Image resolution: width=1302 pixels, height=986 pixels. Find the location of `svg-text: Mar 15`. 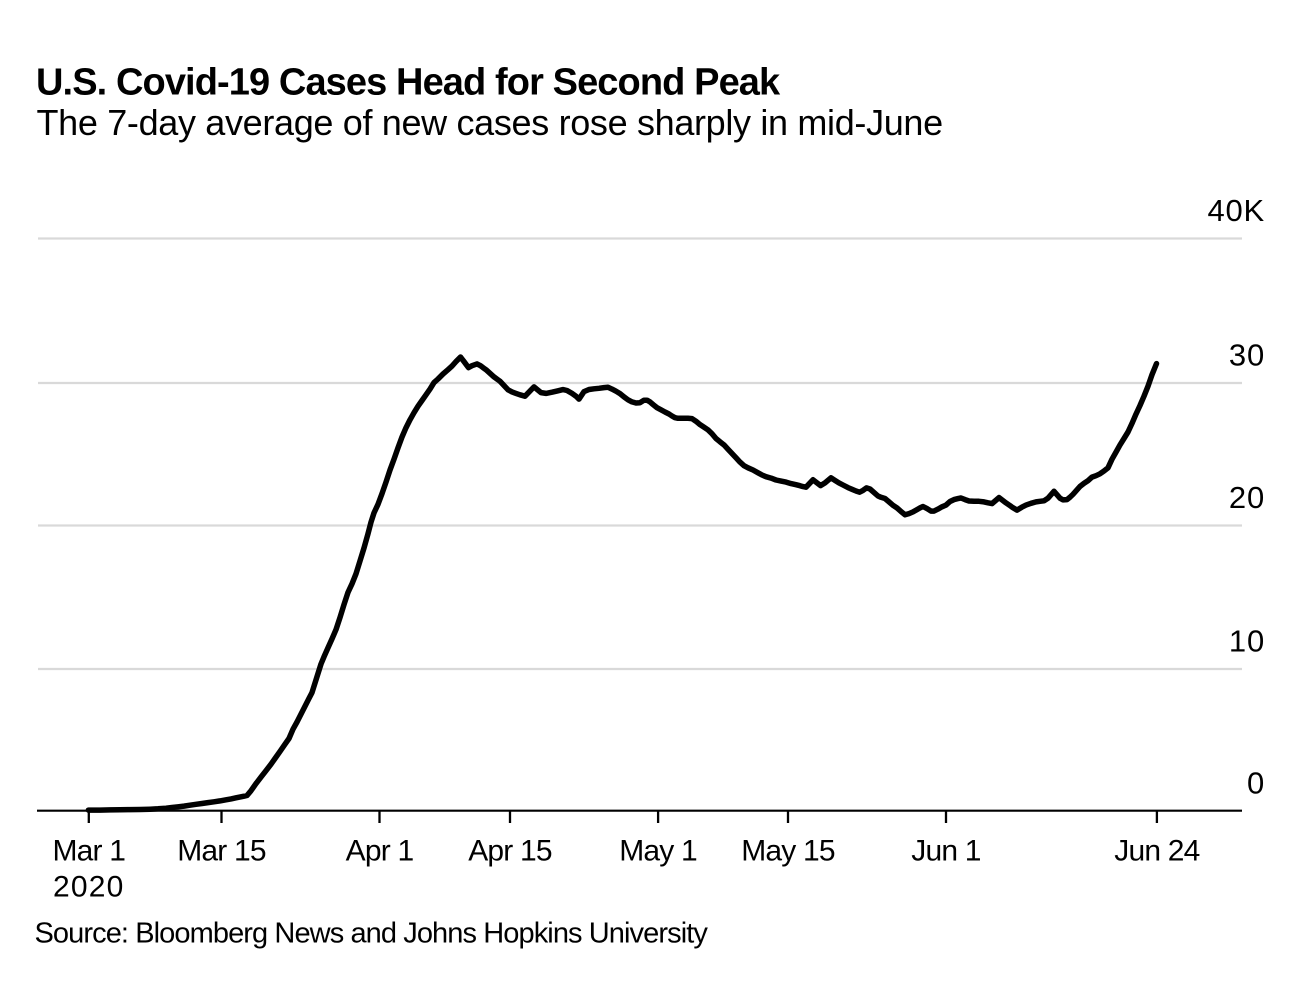

svg-text: Mar 15 is located at coordinates (221, 851).